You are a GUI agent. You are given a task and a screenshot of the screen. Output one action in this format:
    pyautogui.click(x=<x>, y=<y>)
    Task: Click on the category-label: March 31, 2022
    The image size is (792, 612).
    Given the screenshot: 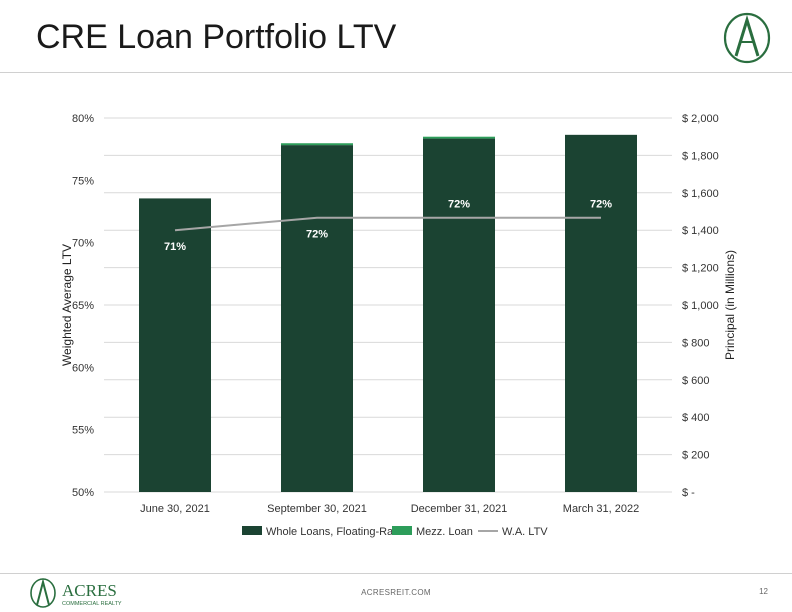 What is the action you would take?
    pyautogui.click(x=601, y=509)
    